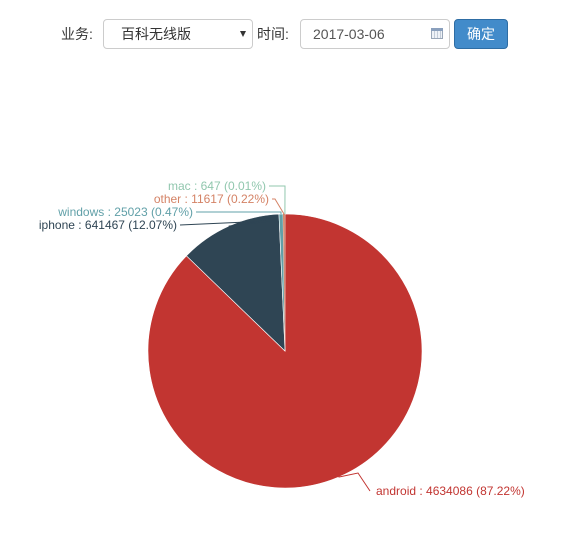 Image resolution: width=580 pixels, height=540 pixels. What do you see at coordinates (278, 206) in the screenshot?
I see `leader-line-other` at bounding box center [278, 206].